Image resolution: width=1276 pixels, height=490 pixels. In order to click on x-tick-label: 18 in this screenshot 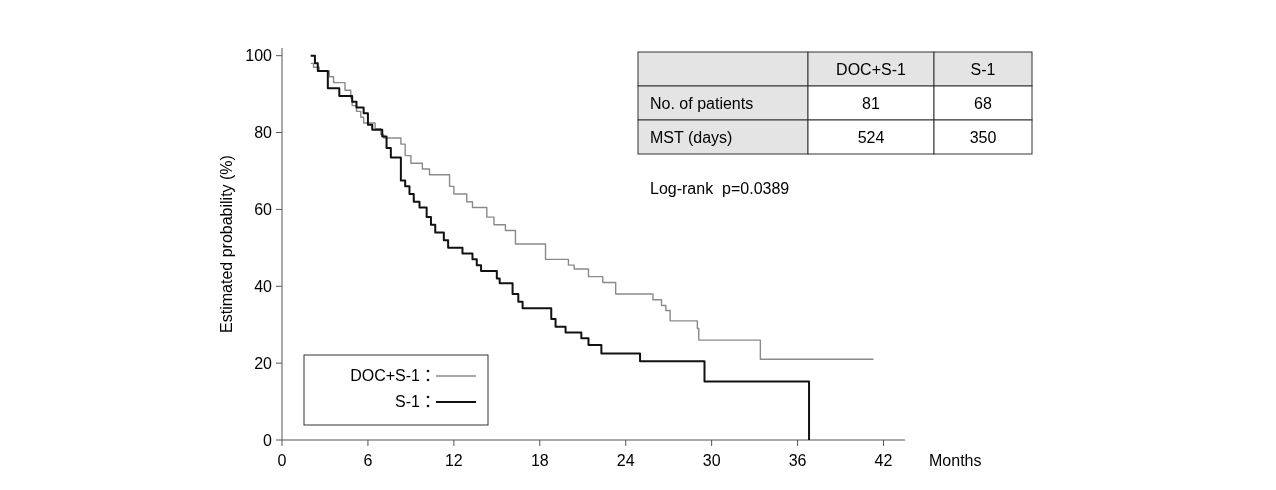, I will do `click(539, 460)`.